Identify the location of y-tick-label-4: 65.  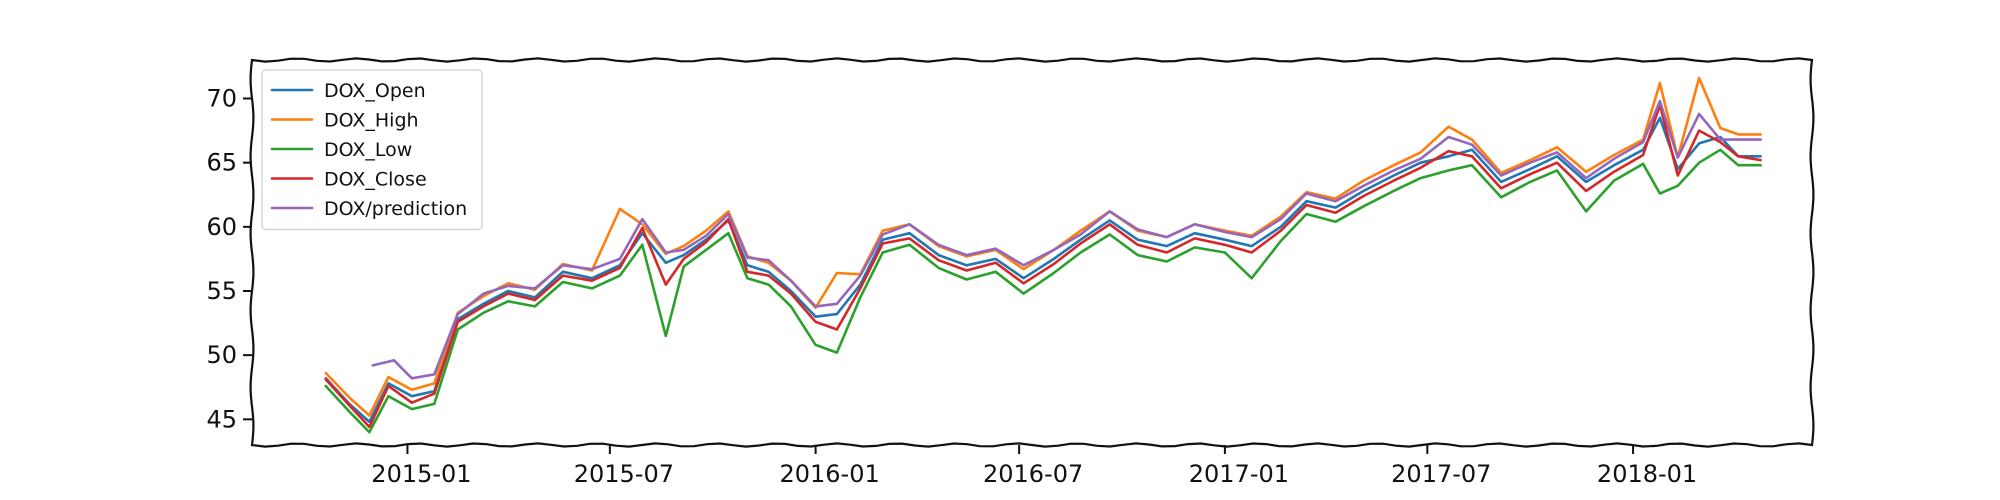
(221, 163).